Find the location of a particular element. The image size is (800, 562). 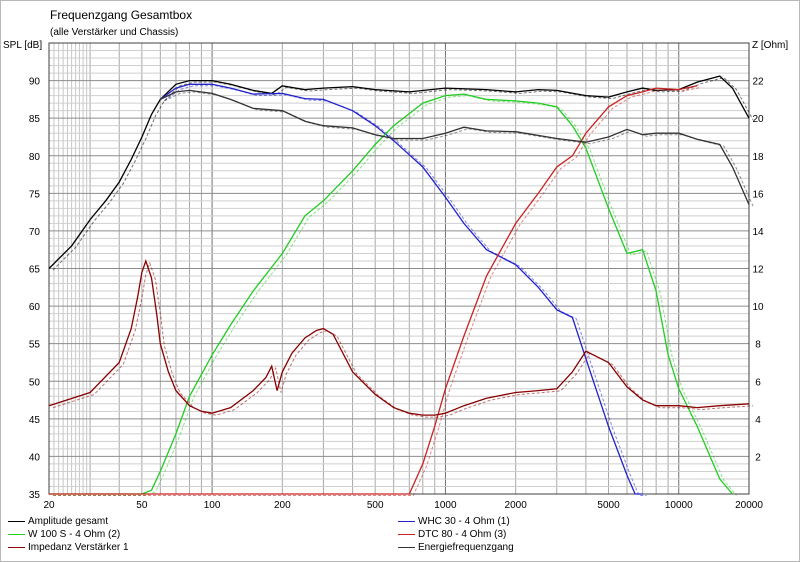

x-tick-label: 50 is located at coordinates (142, 505).